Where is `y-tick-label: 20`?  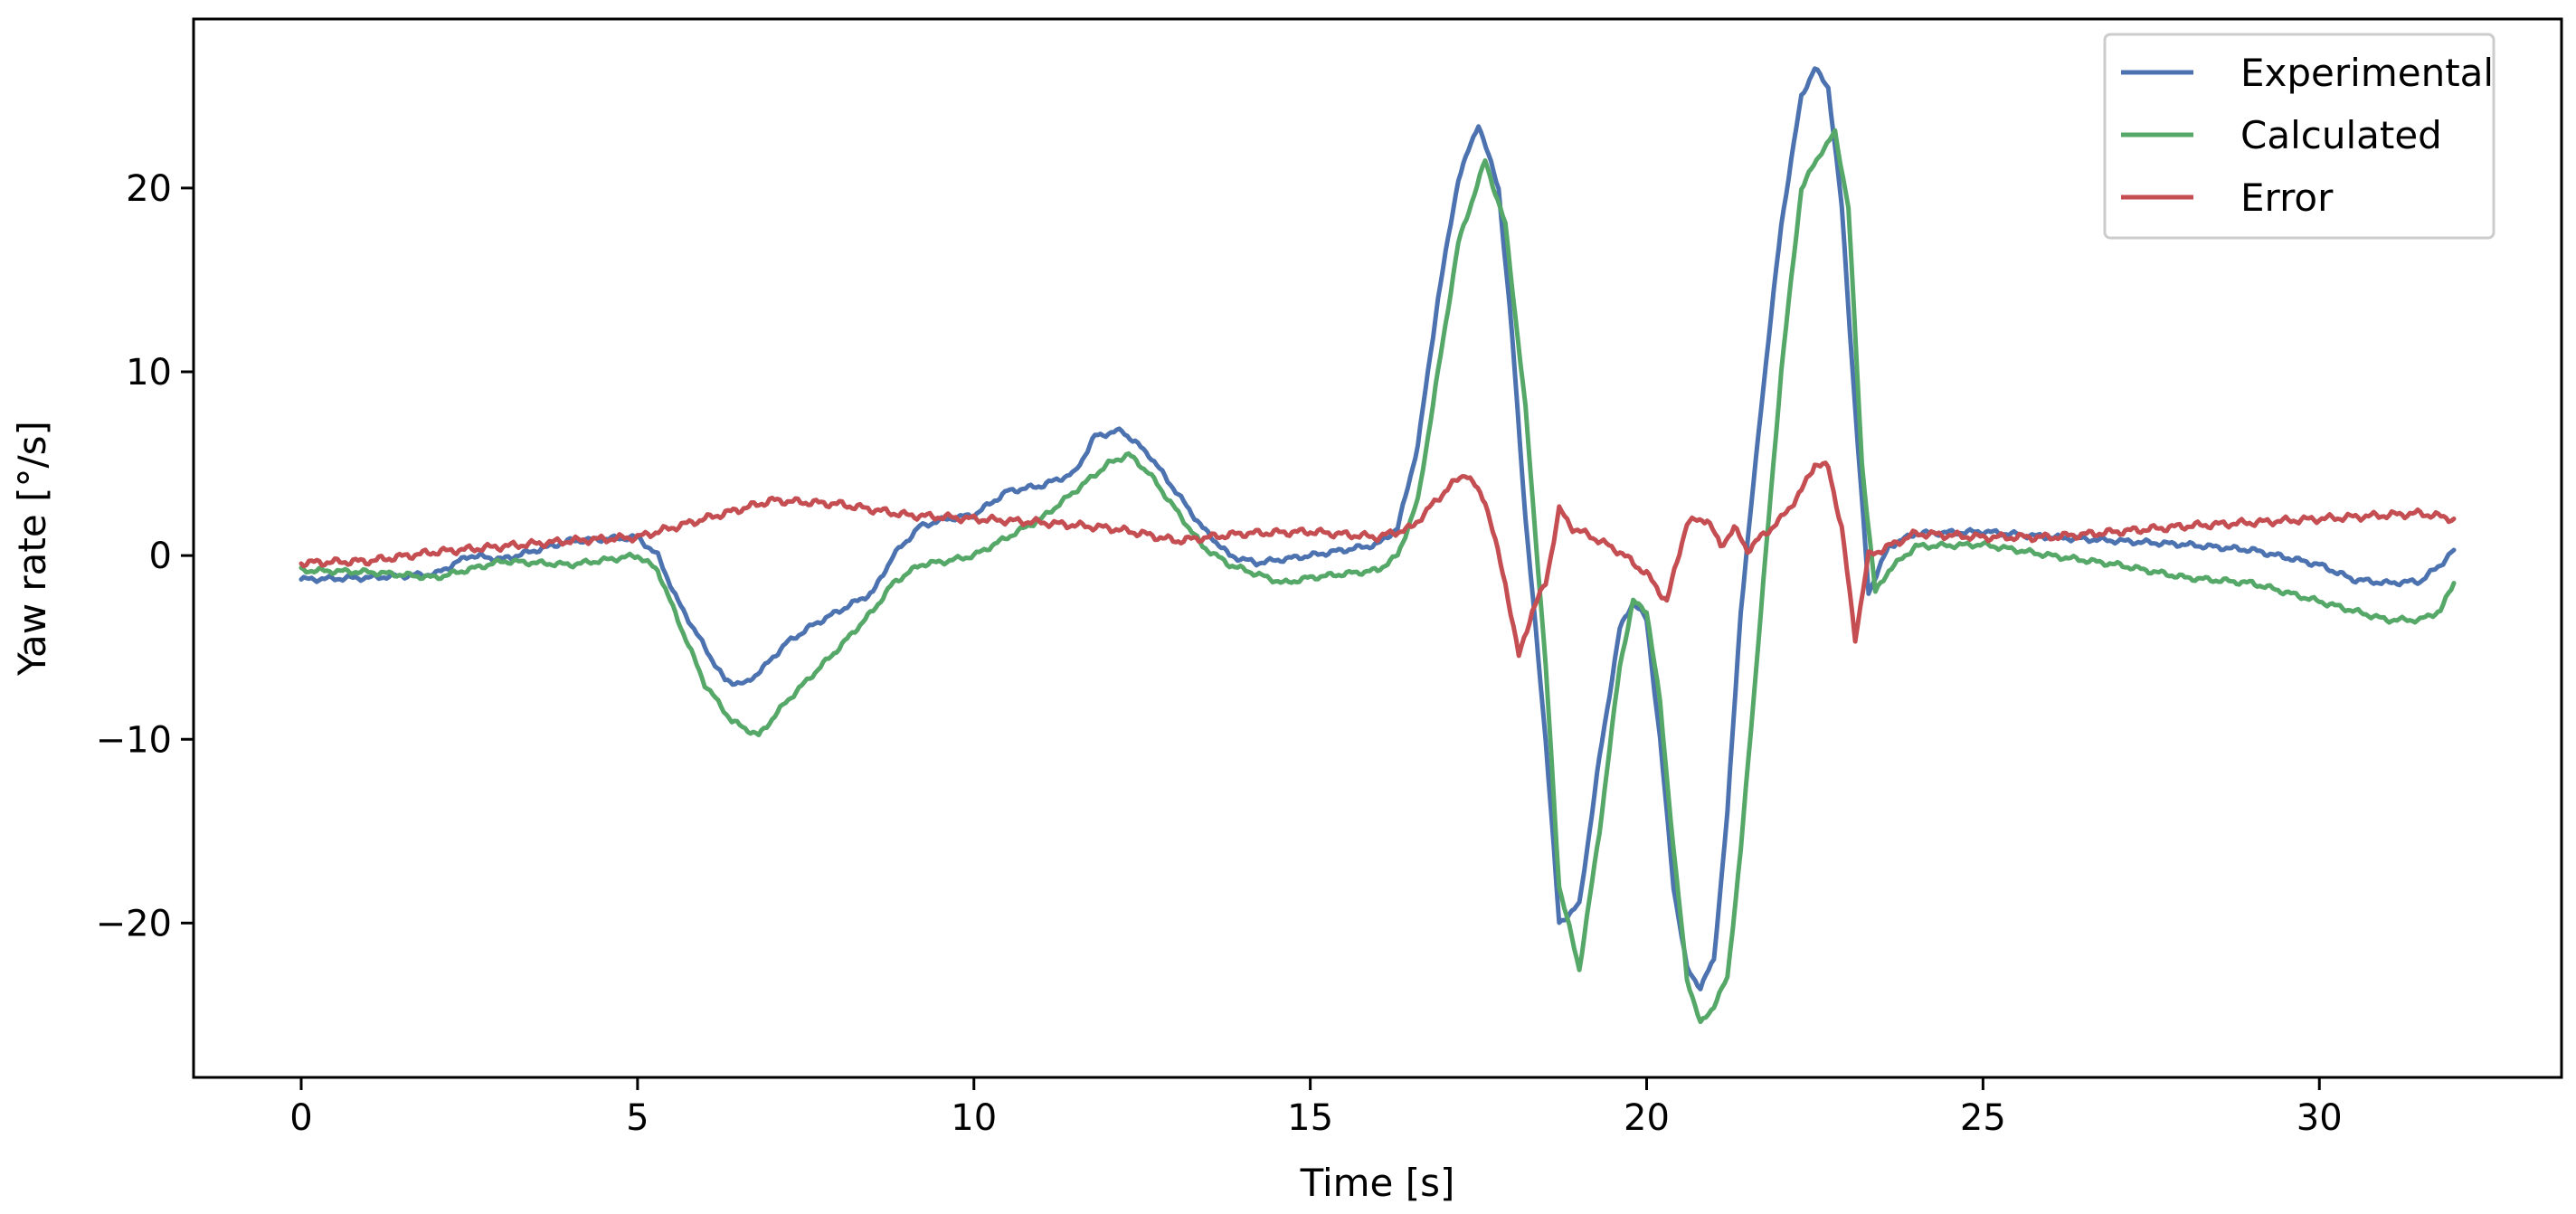
y-tick-label: 20 is located at coordinates (149, 189).